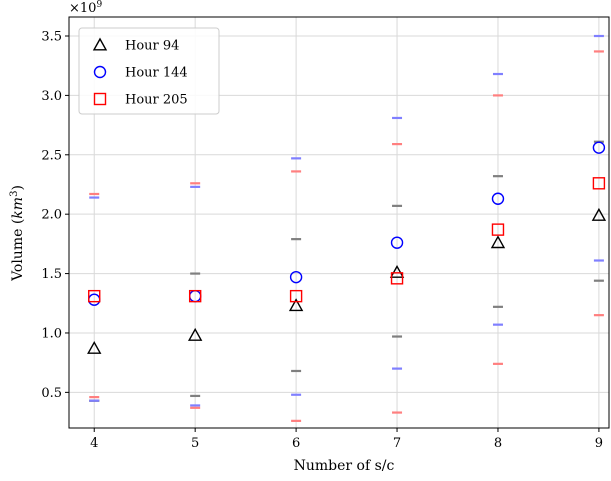  I want to click on x-tick-label: 8, so click(498, 443).